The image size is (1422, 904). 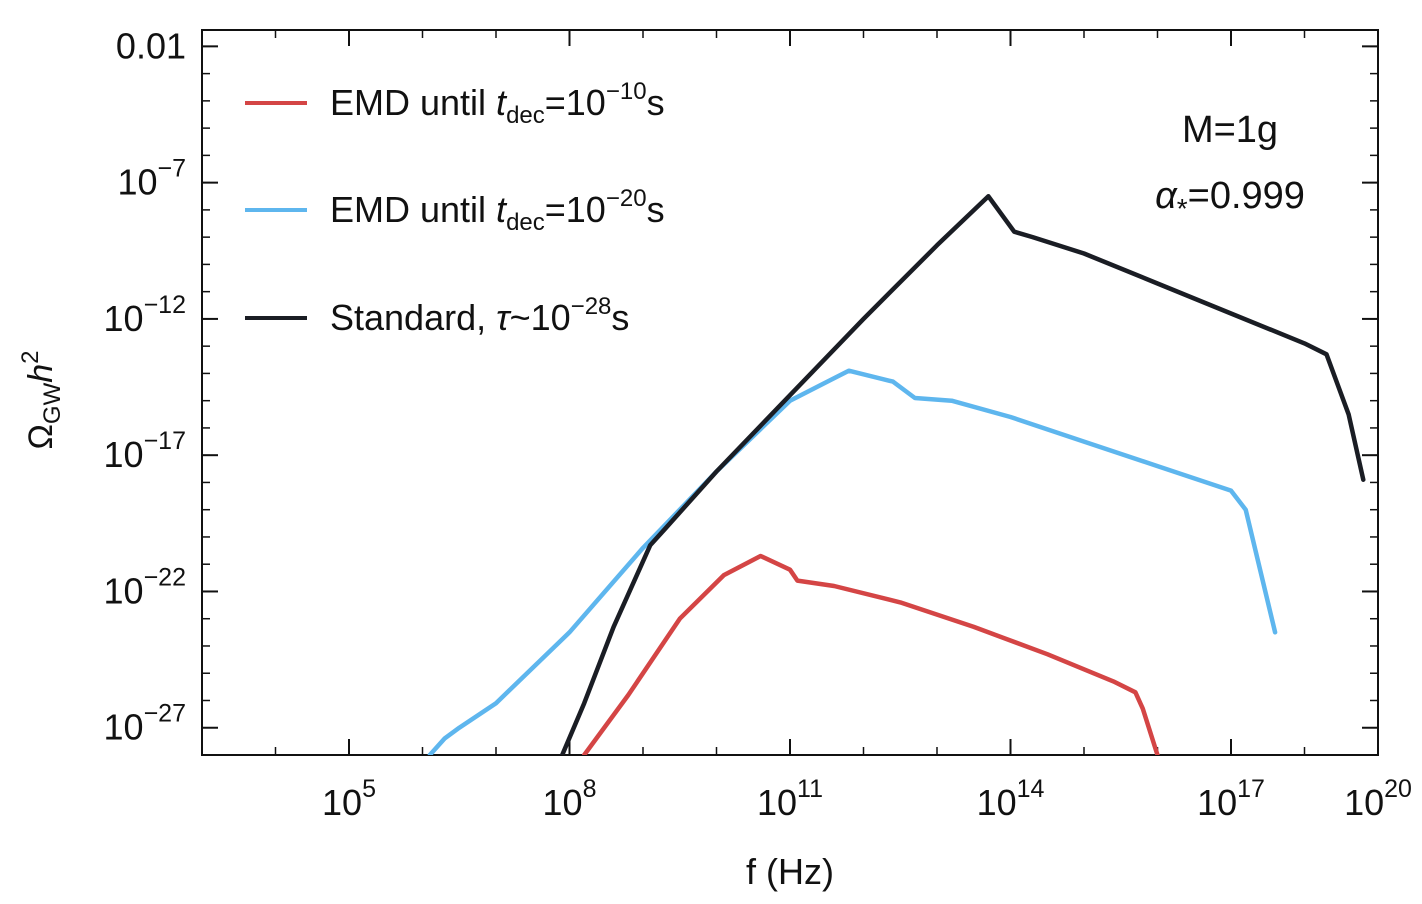 I want to click on y-tick-label: 10−27, so click(x=145, y=724).